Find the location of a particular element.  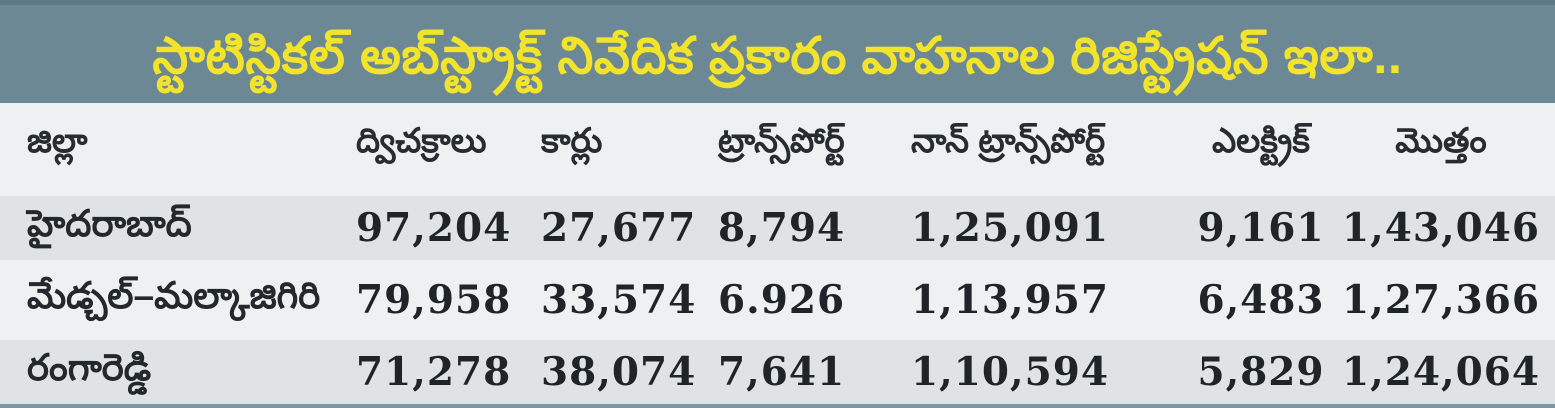

district-name: మేడ్చల్–మల్కాజిగిరి is located at coordinates (174, 295).